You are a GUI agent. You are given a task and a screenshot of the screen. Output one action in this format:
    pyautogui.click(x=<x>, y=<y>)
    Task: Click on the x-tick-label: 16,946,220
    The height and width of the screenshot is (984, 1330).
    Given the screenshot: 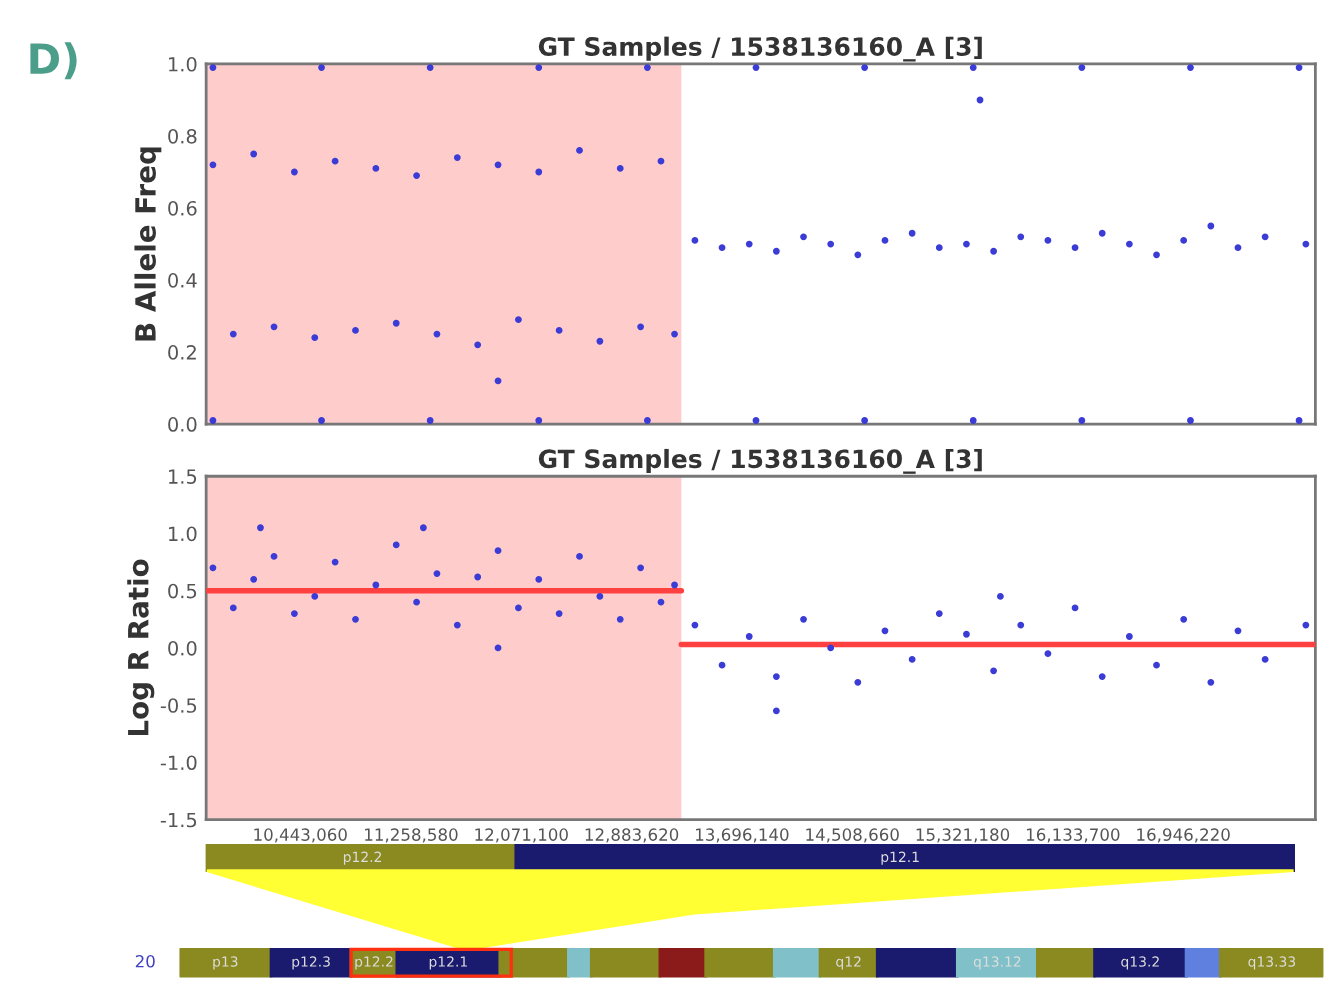 What is the action you would take?
    pyautogui.click(x=1183, y=835)
    